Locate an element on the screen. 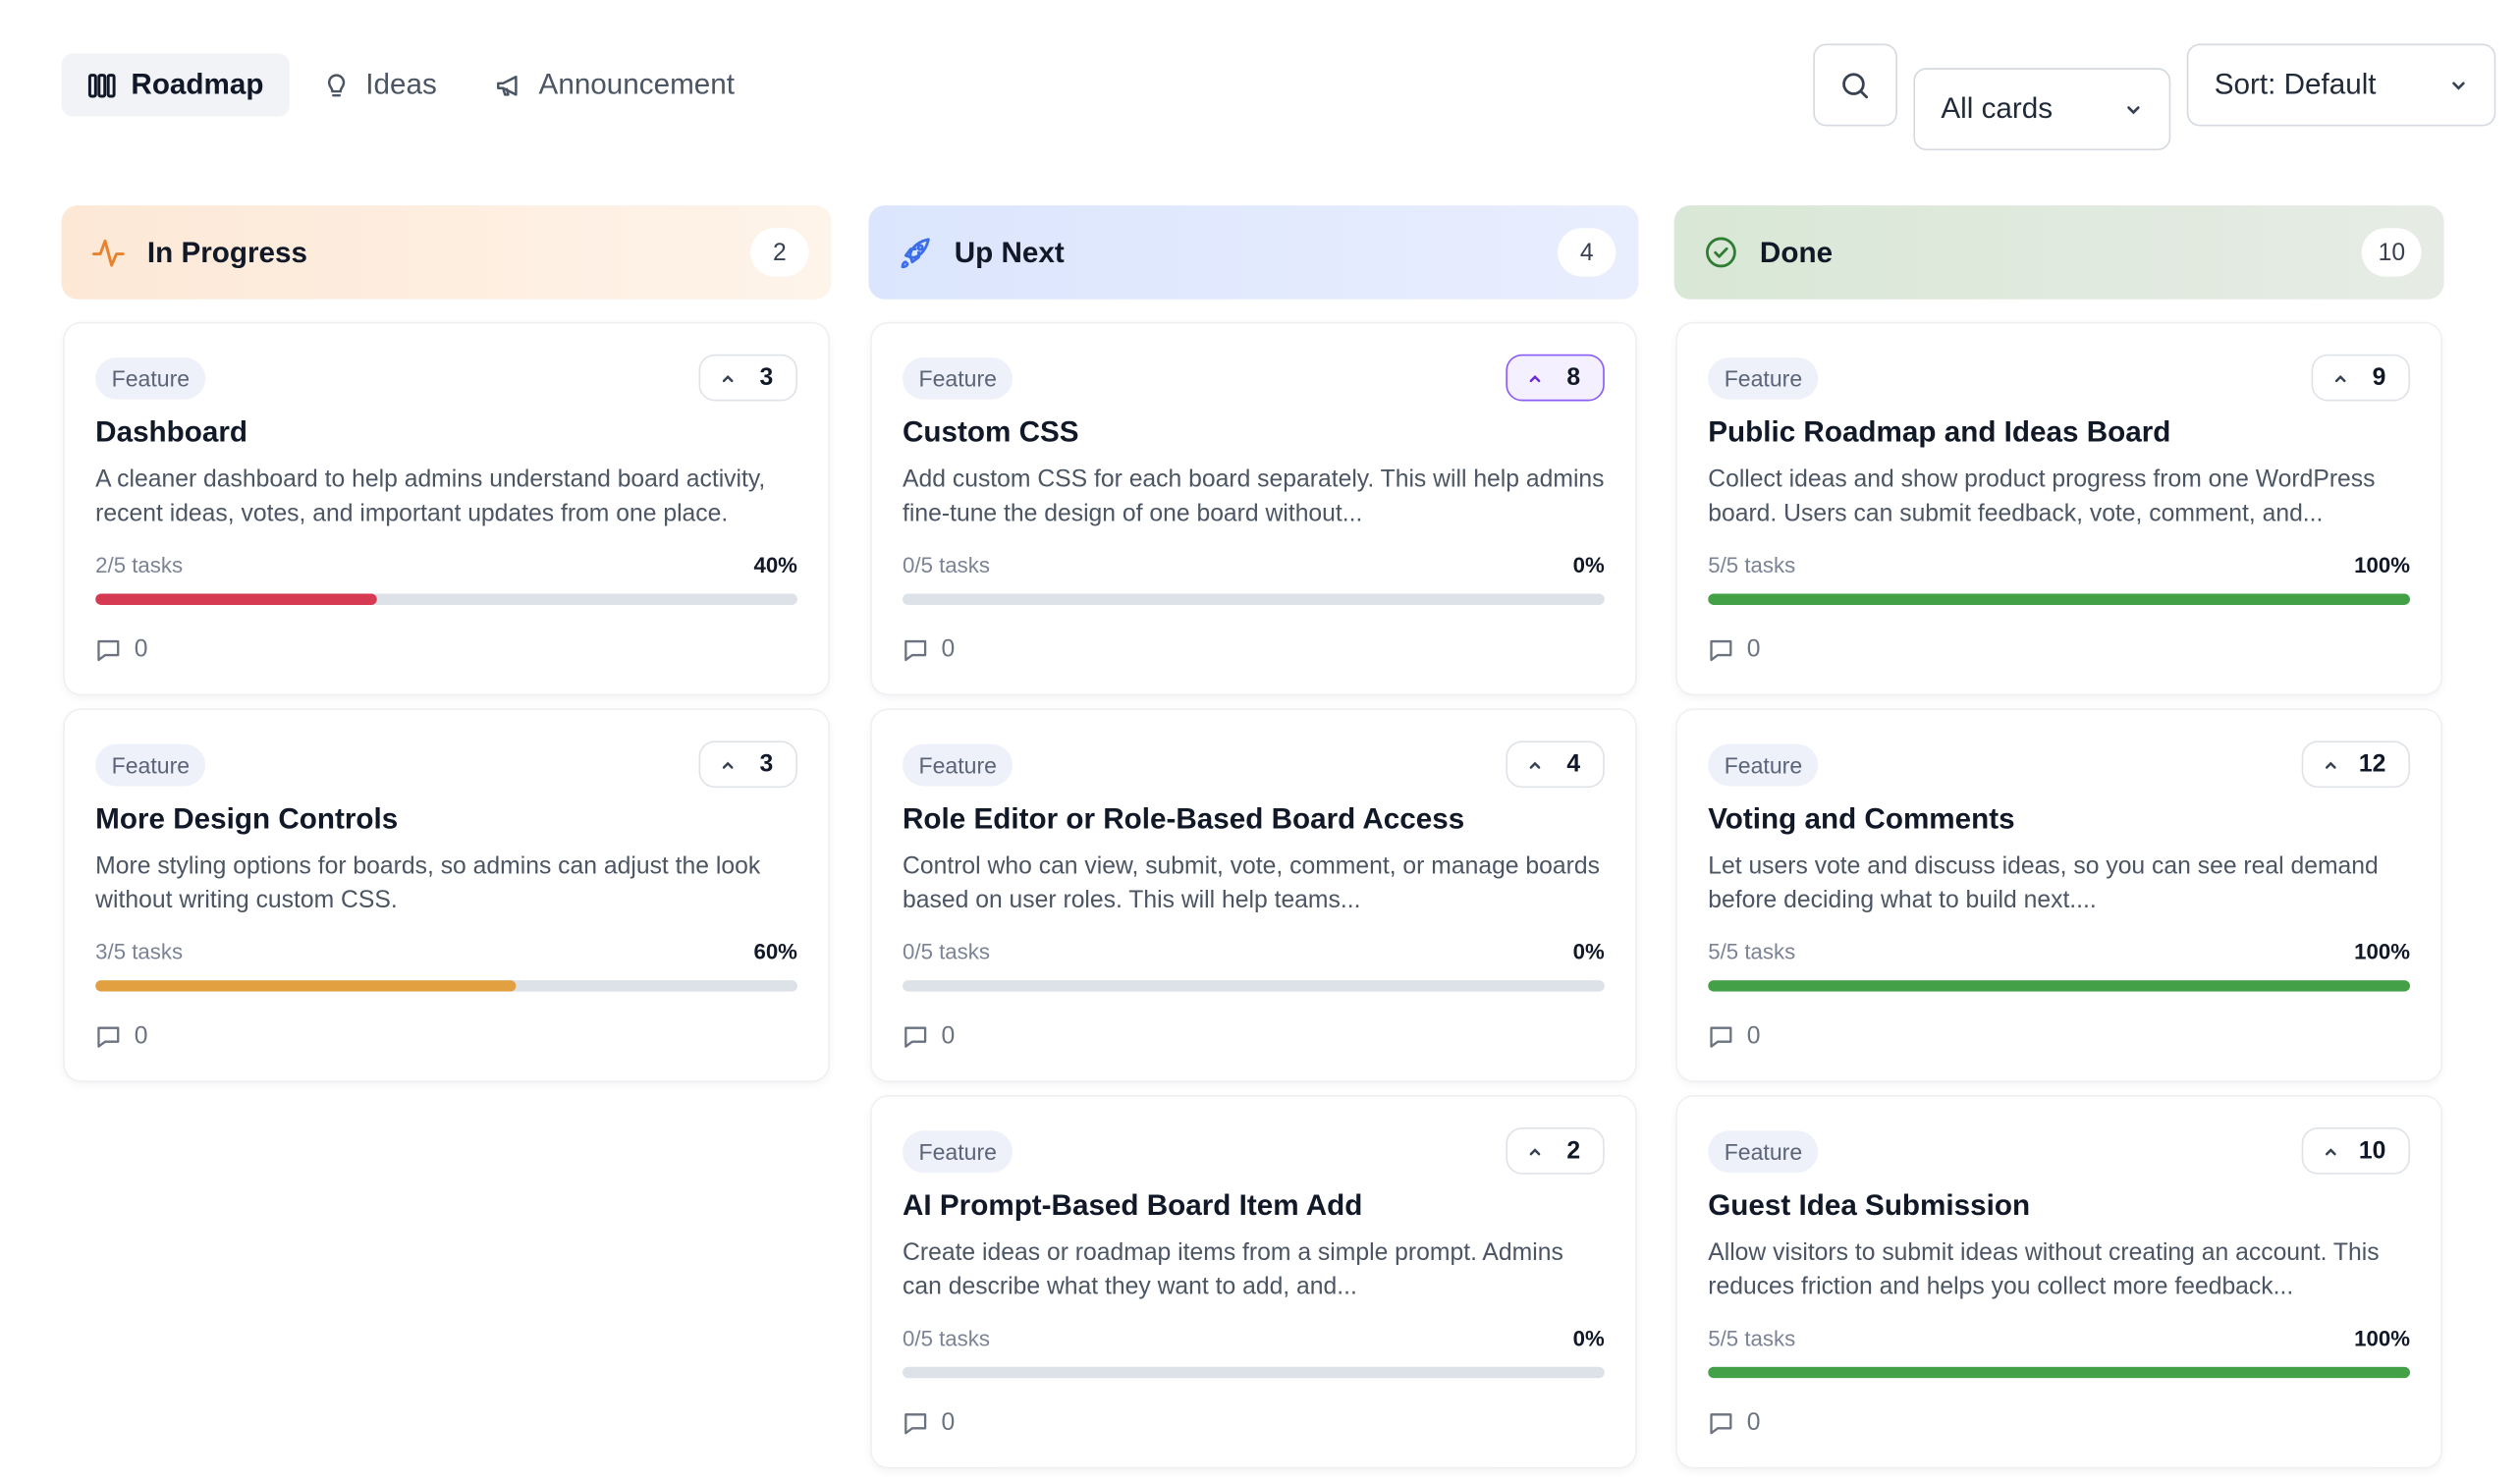  upvote-button: 12 is located at coordinates (2356, 764).